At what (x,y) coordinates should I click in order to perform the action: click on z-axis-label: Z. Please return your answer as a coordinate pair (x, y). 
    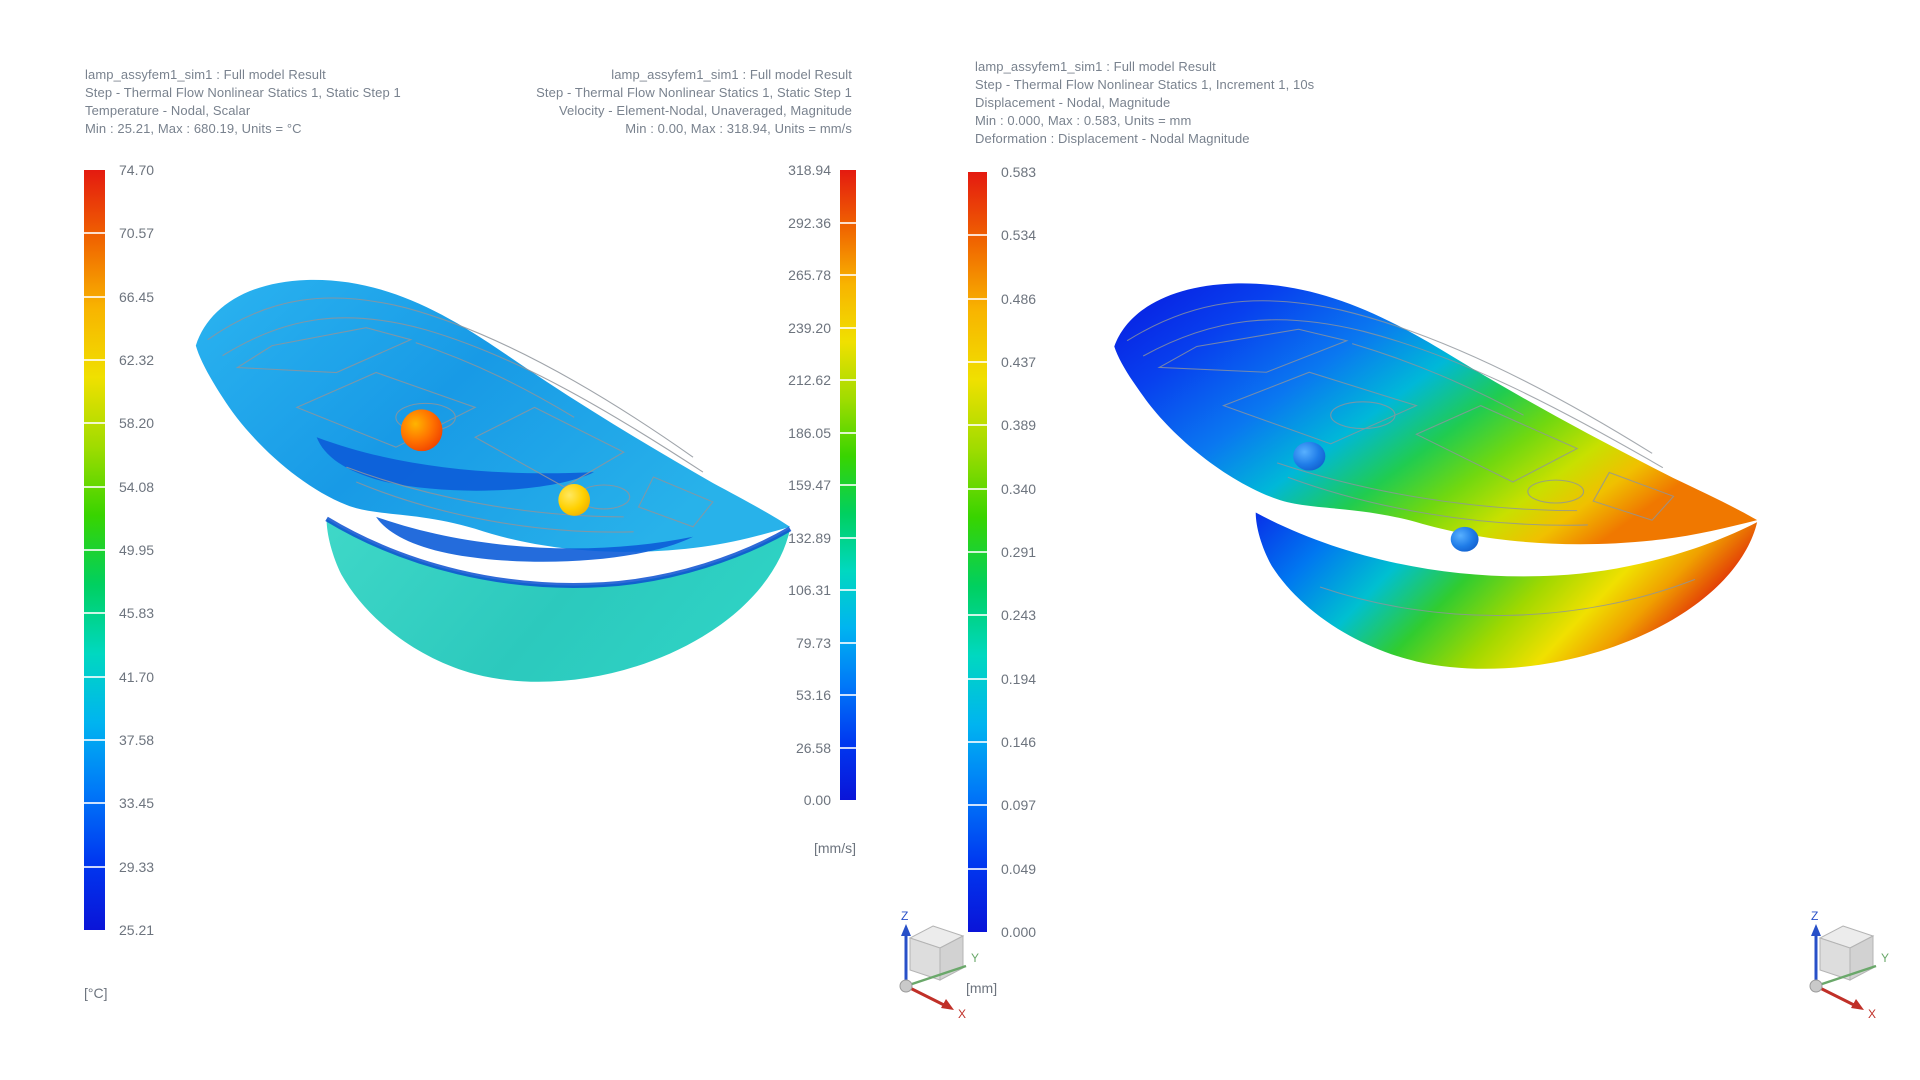
    Looking at the image, I should click on (904, 916).